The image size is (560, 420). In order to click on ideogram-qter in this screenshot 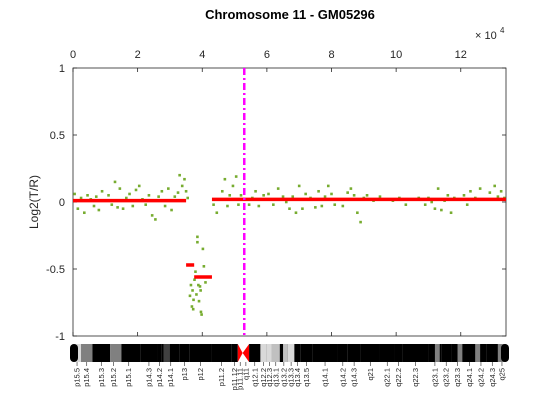, I will do `click(505, 353)`.